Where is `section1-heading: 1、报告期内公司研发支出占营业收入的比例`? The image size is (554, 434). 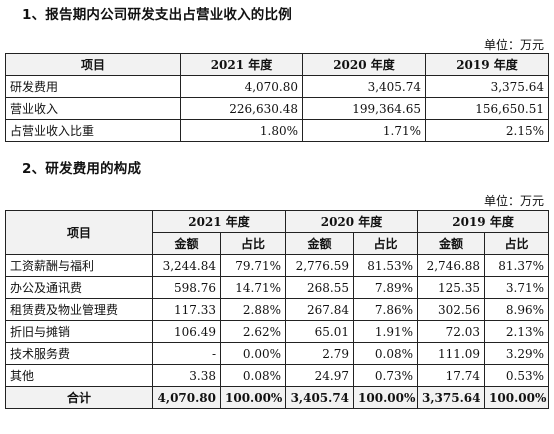
section1-heading: 1、报告期内公司研发支出占营业收入的比例 is located at coordinates (157, 15).